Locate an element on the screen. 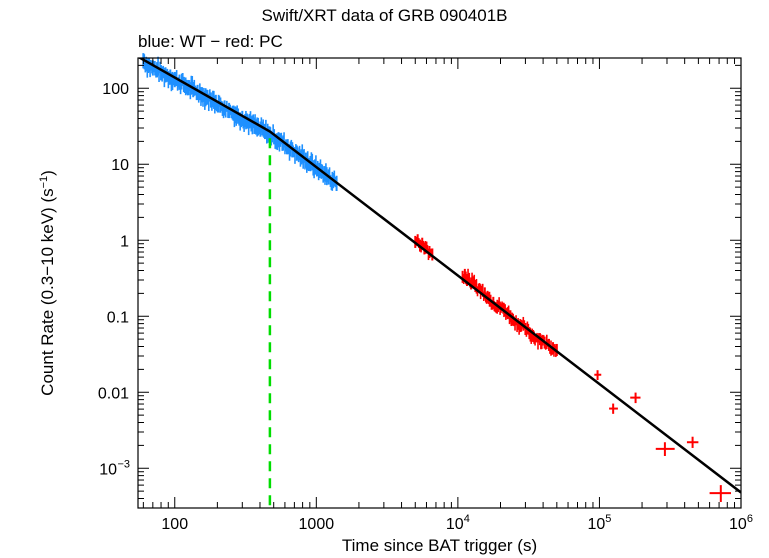 The width and height of the screenshot is (769, 558). y-tick-label: 0.1 is located at coordinates (118, 317).